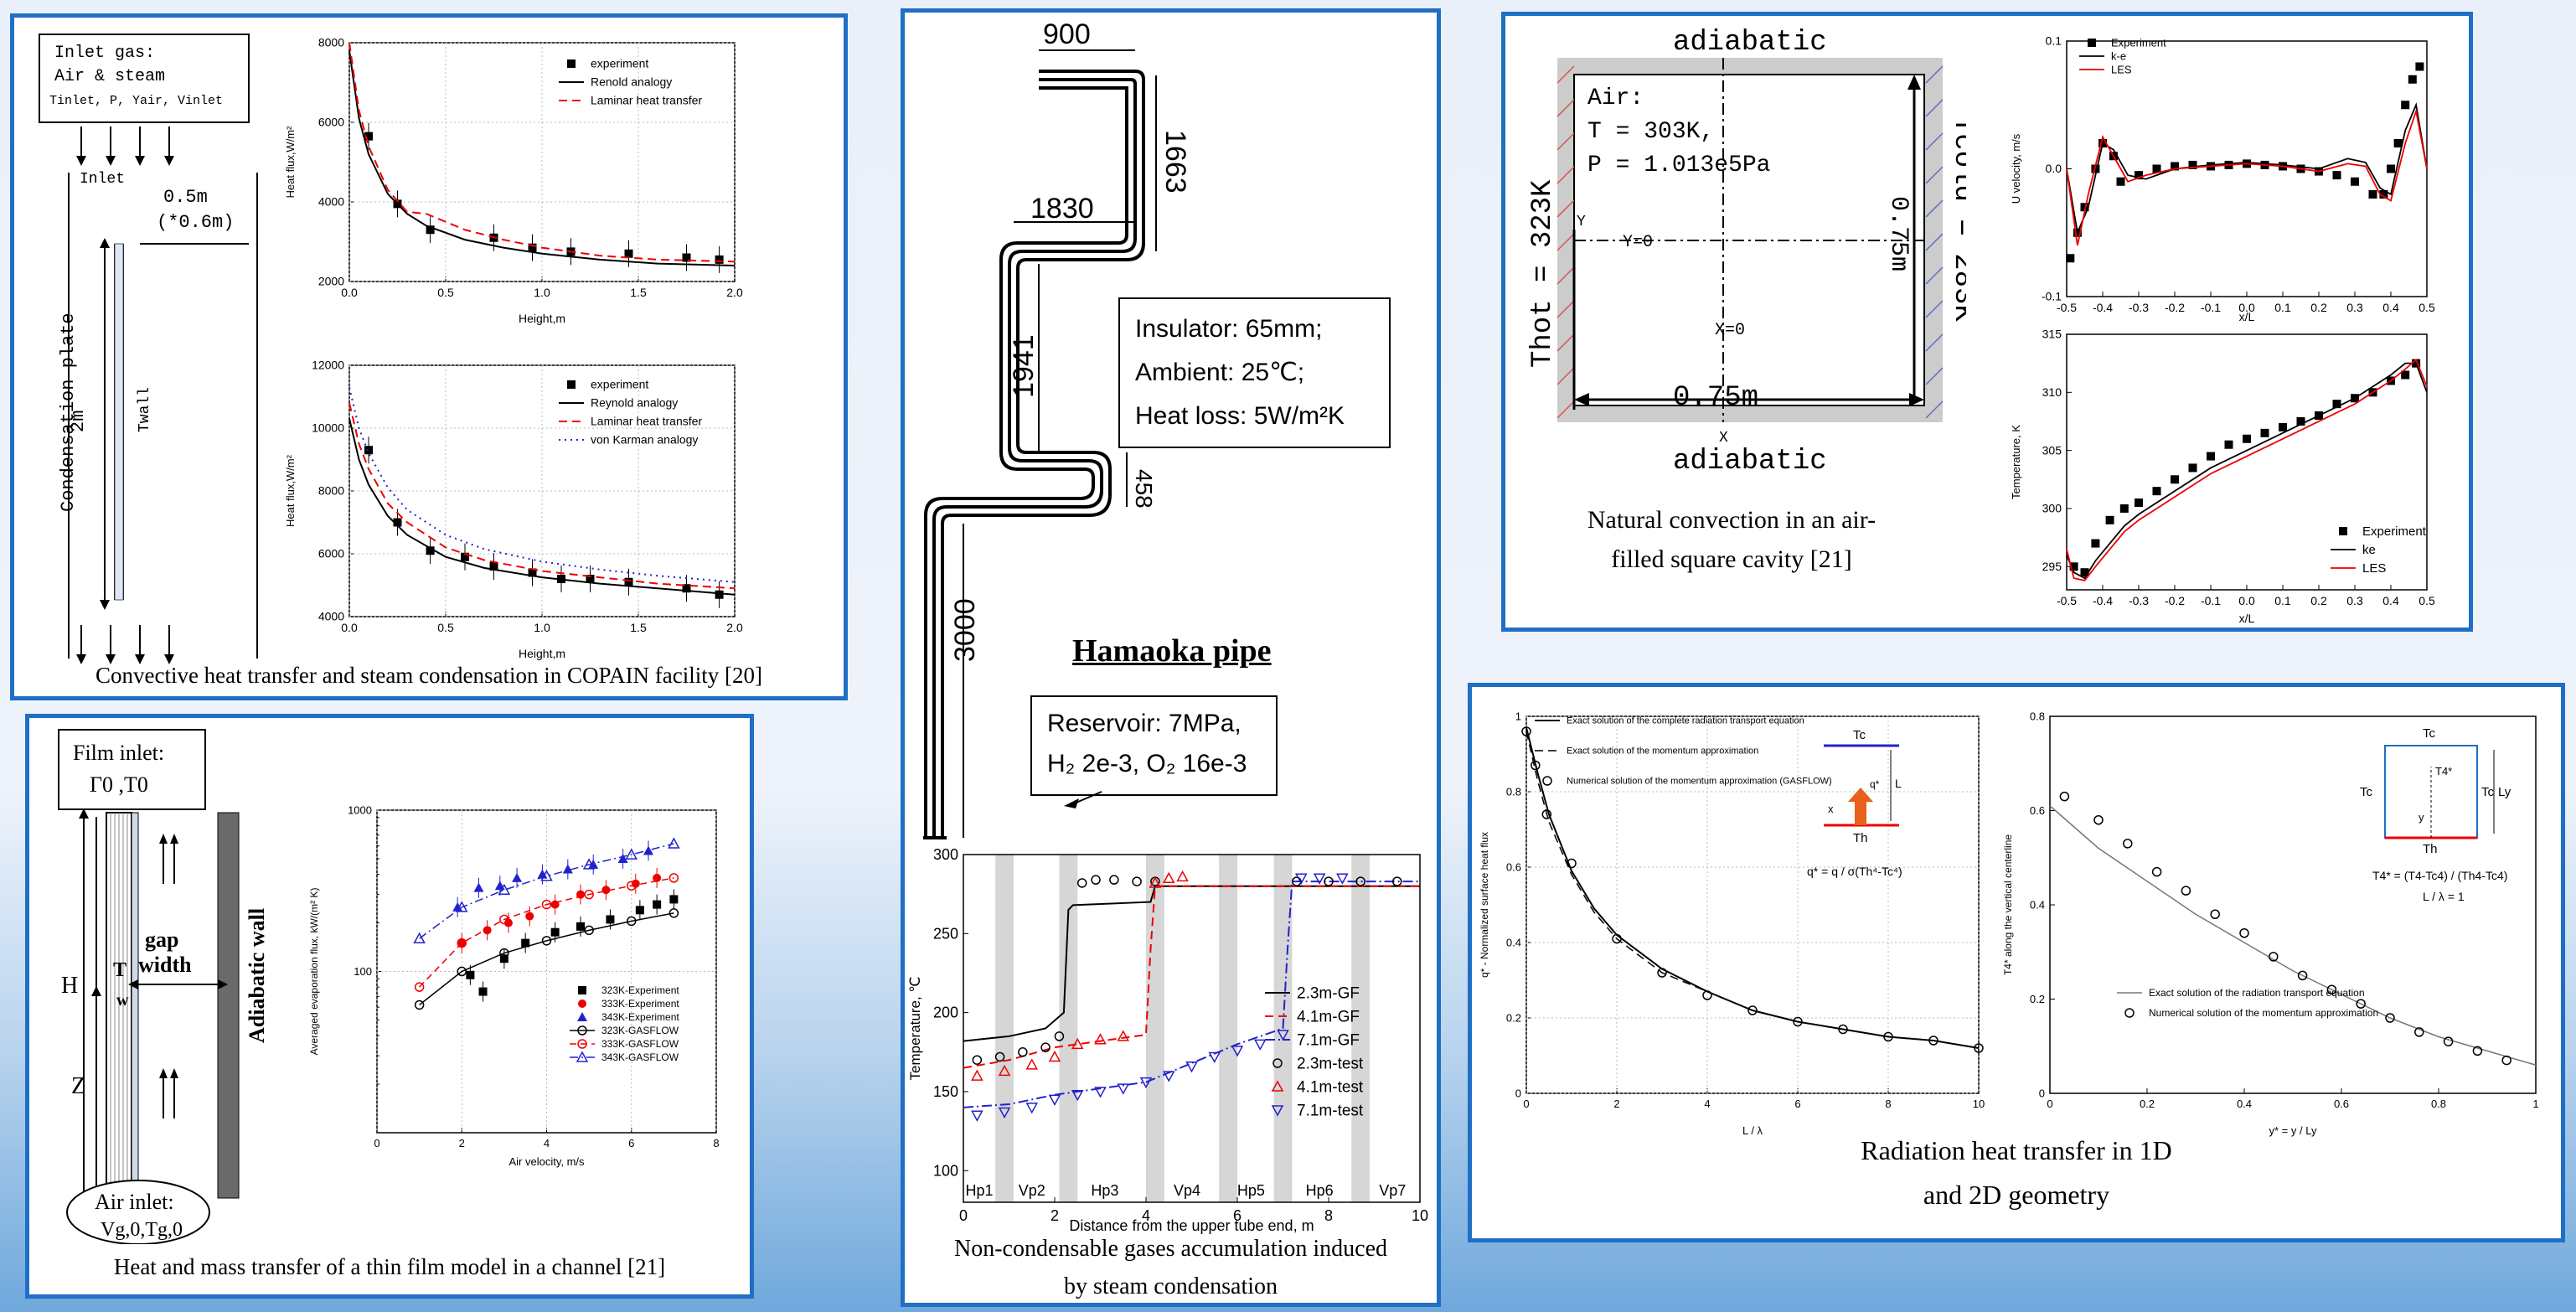 The height and width of the screenshot is (1312, 2576). Describe the element at coordinates (78, 1086) in the screenshot. I see `film-Z: Z` at that location.